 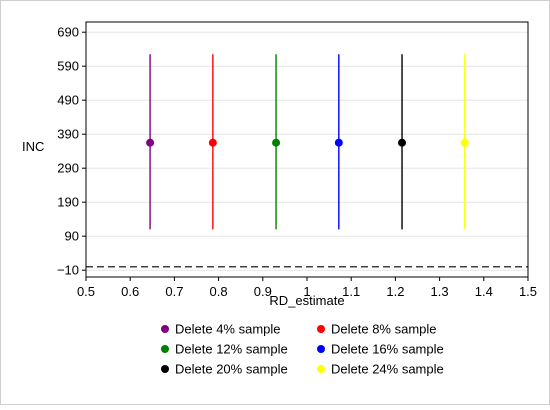 What do you see at coordinates (68, 66) in the screenshot?
I see `y-tick-label: 590` at bounding box center [68, 66].